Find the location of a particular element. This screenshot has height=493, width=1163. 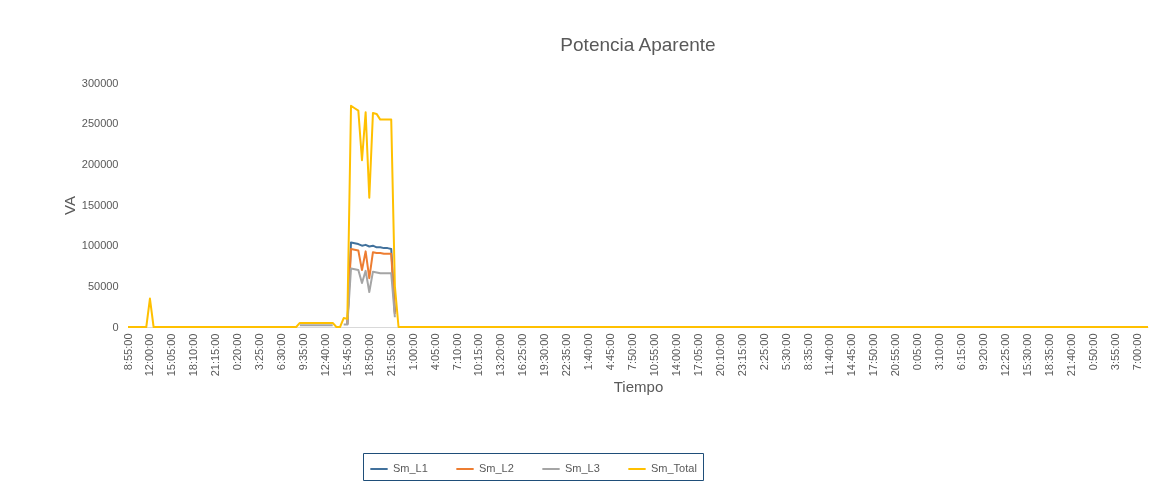

y-tick-label: 0 is located at coordinates (115, 326).